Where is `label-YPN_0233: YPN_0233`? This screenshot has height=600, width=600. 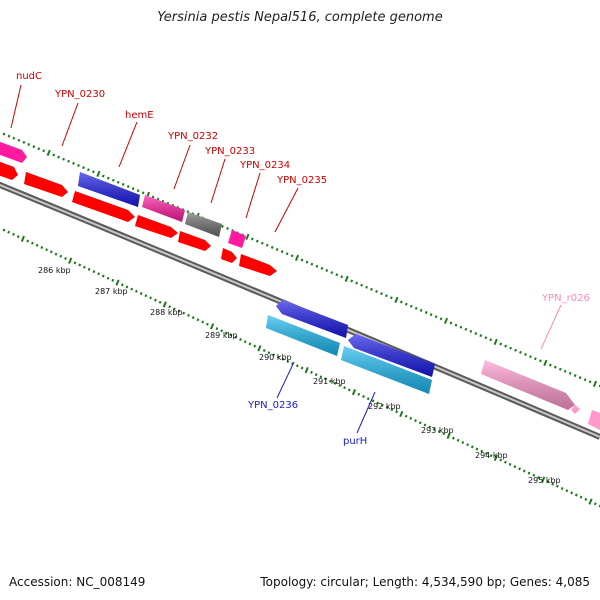
label-YPN_0233: YPN_0233 is located at coordinates (229, 151).